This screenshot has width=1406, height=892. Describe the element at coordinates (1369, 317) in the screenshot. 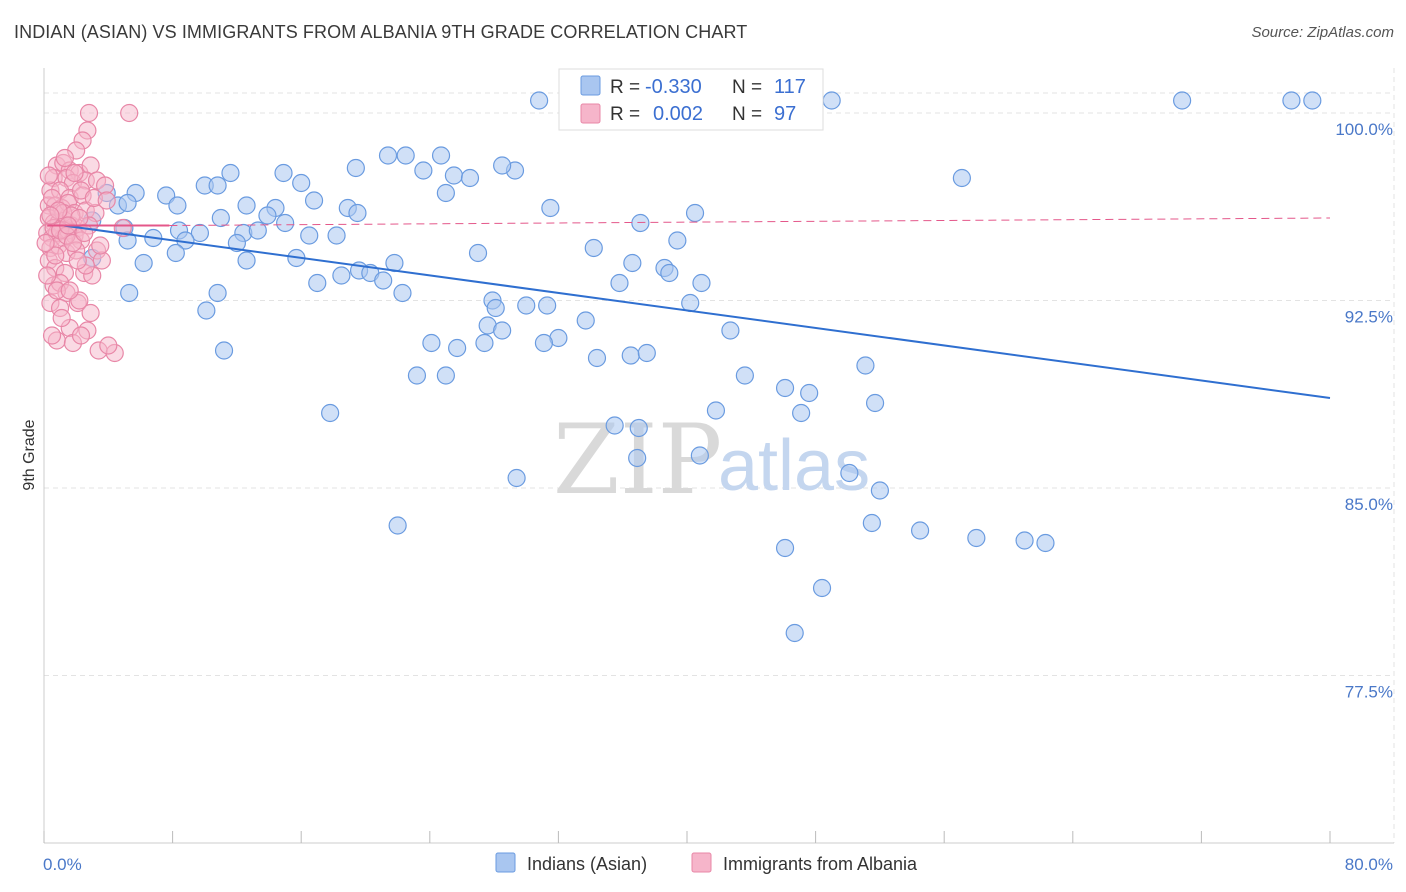

I see `y-tick-label: 92.5%` at that location.